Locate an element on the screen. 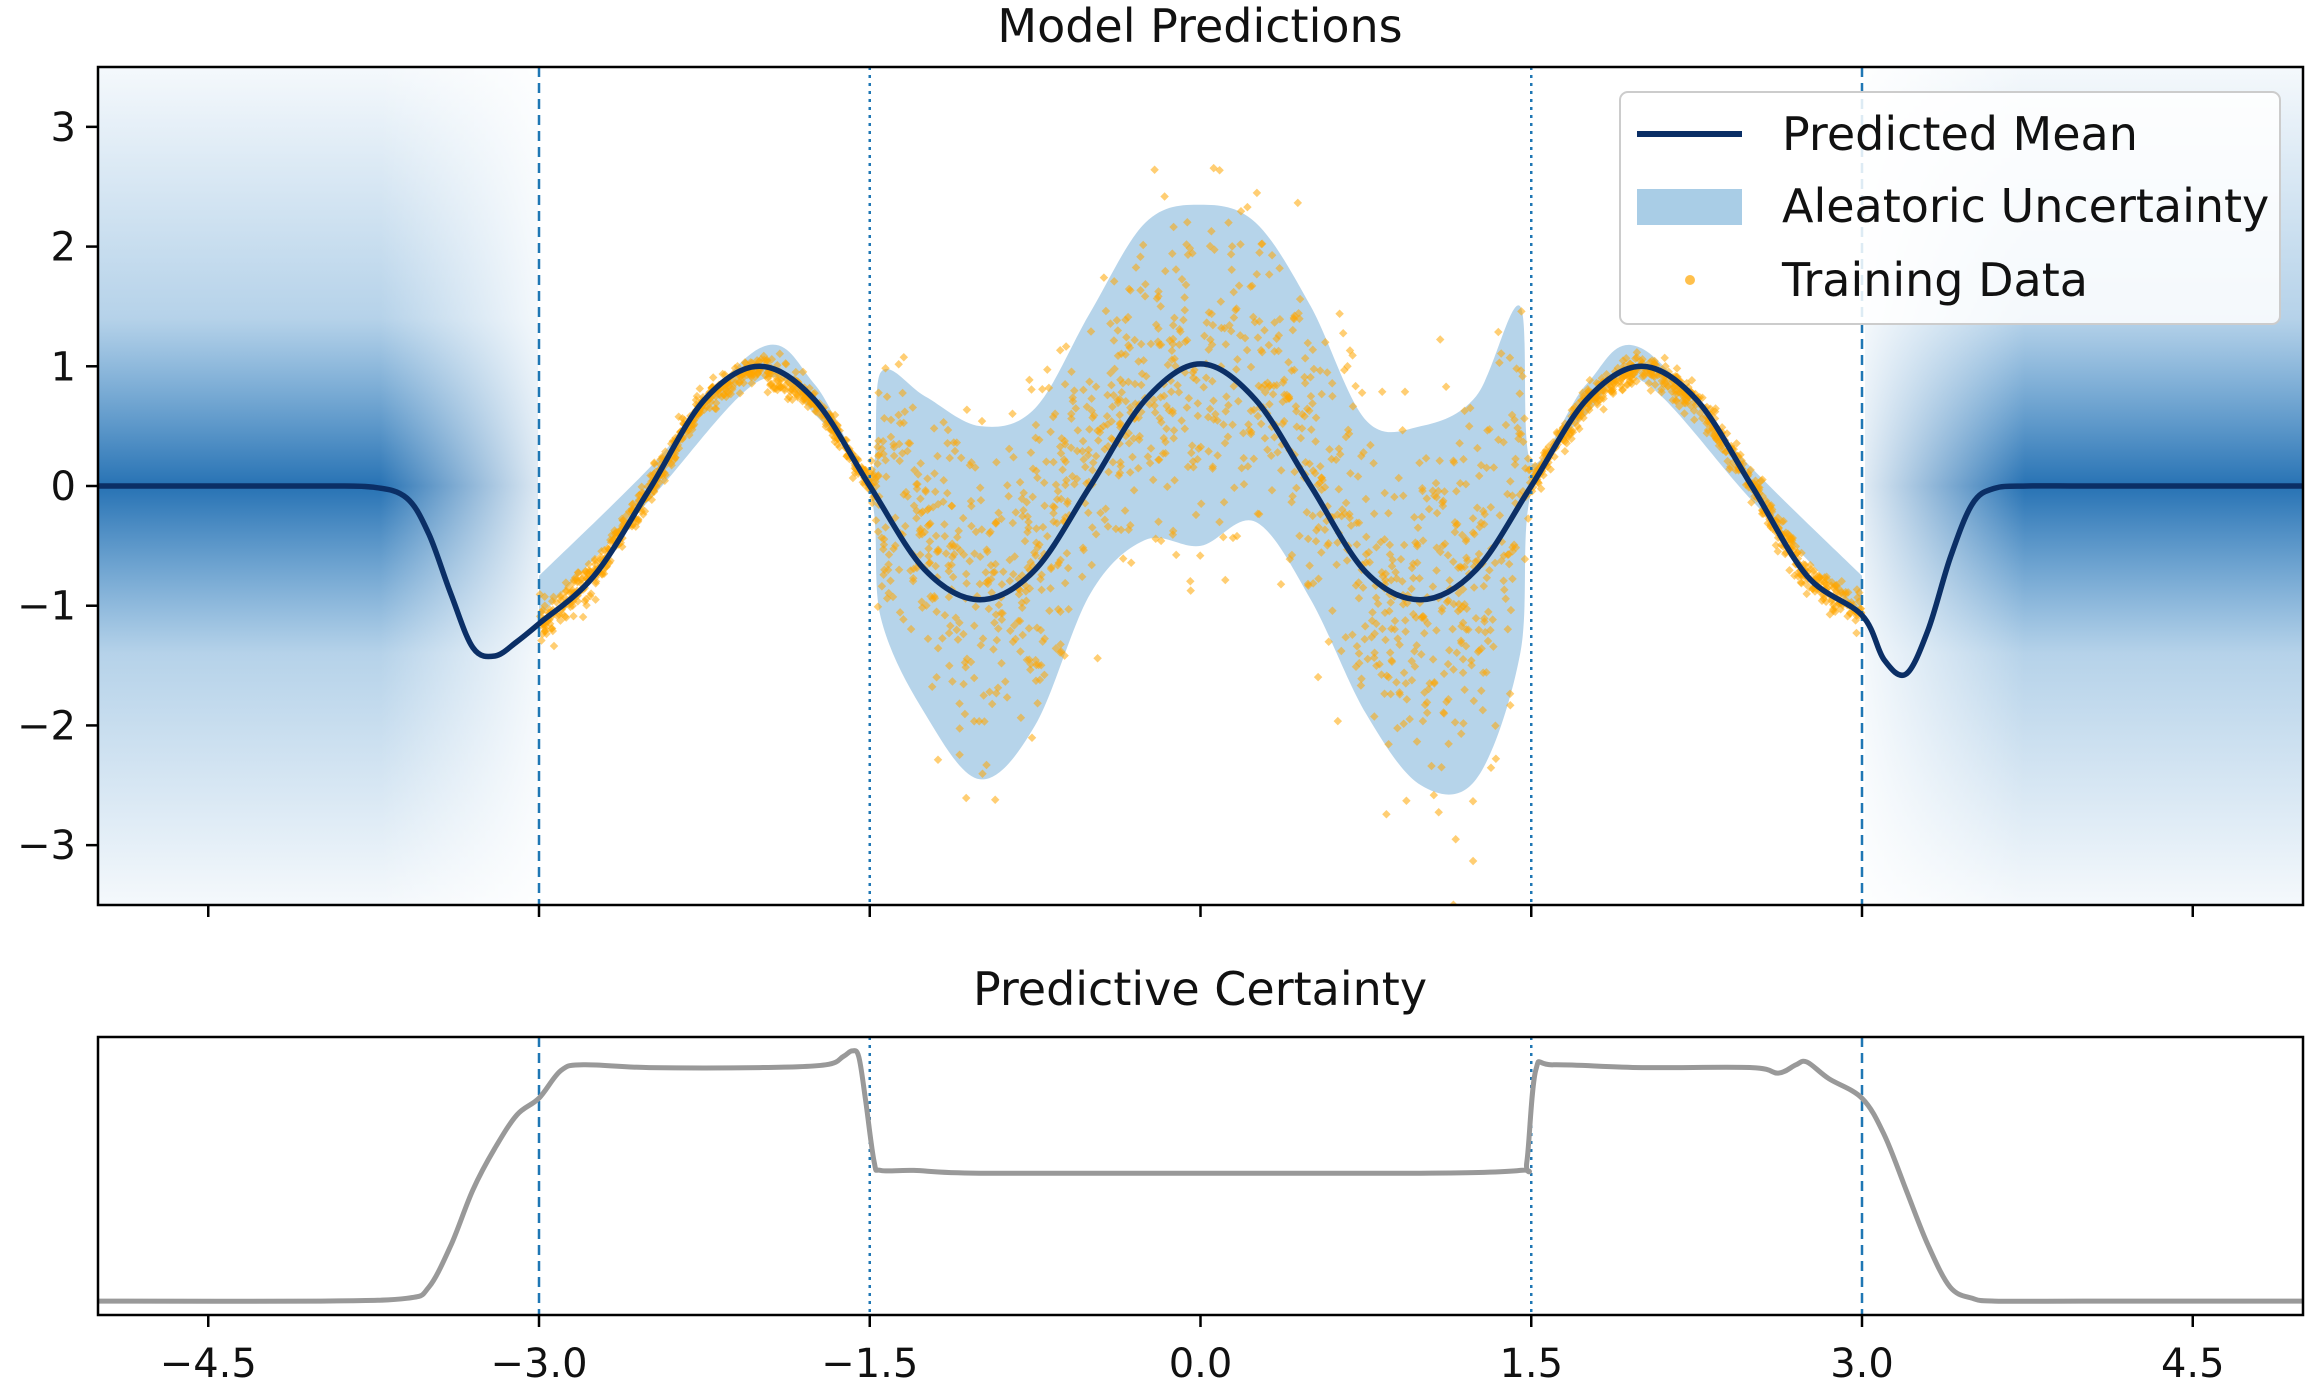  x-tick-label: −1.5 is located at coordinates (869, 1364).